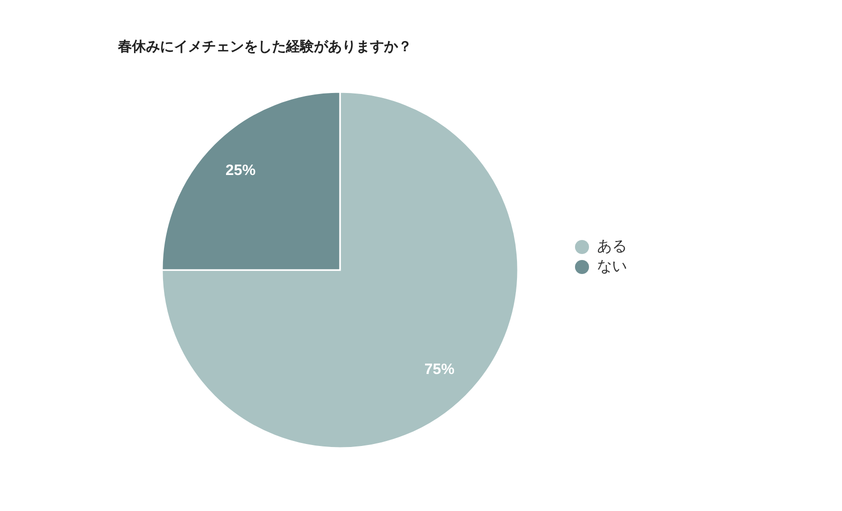 The width and height of the screenshot is (842, 511). Describe the element at coordinates (265, 47) in the screenshot. I see `chart-title: 春休みにイメチェンをした経験がありますか？` at that location.